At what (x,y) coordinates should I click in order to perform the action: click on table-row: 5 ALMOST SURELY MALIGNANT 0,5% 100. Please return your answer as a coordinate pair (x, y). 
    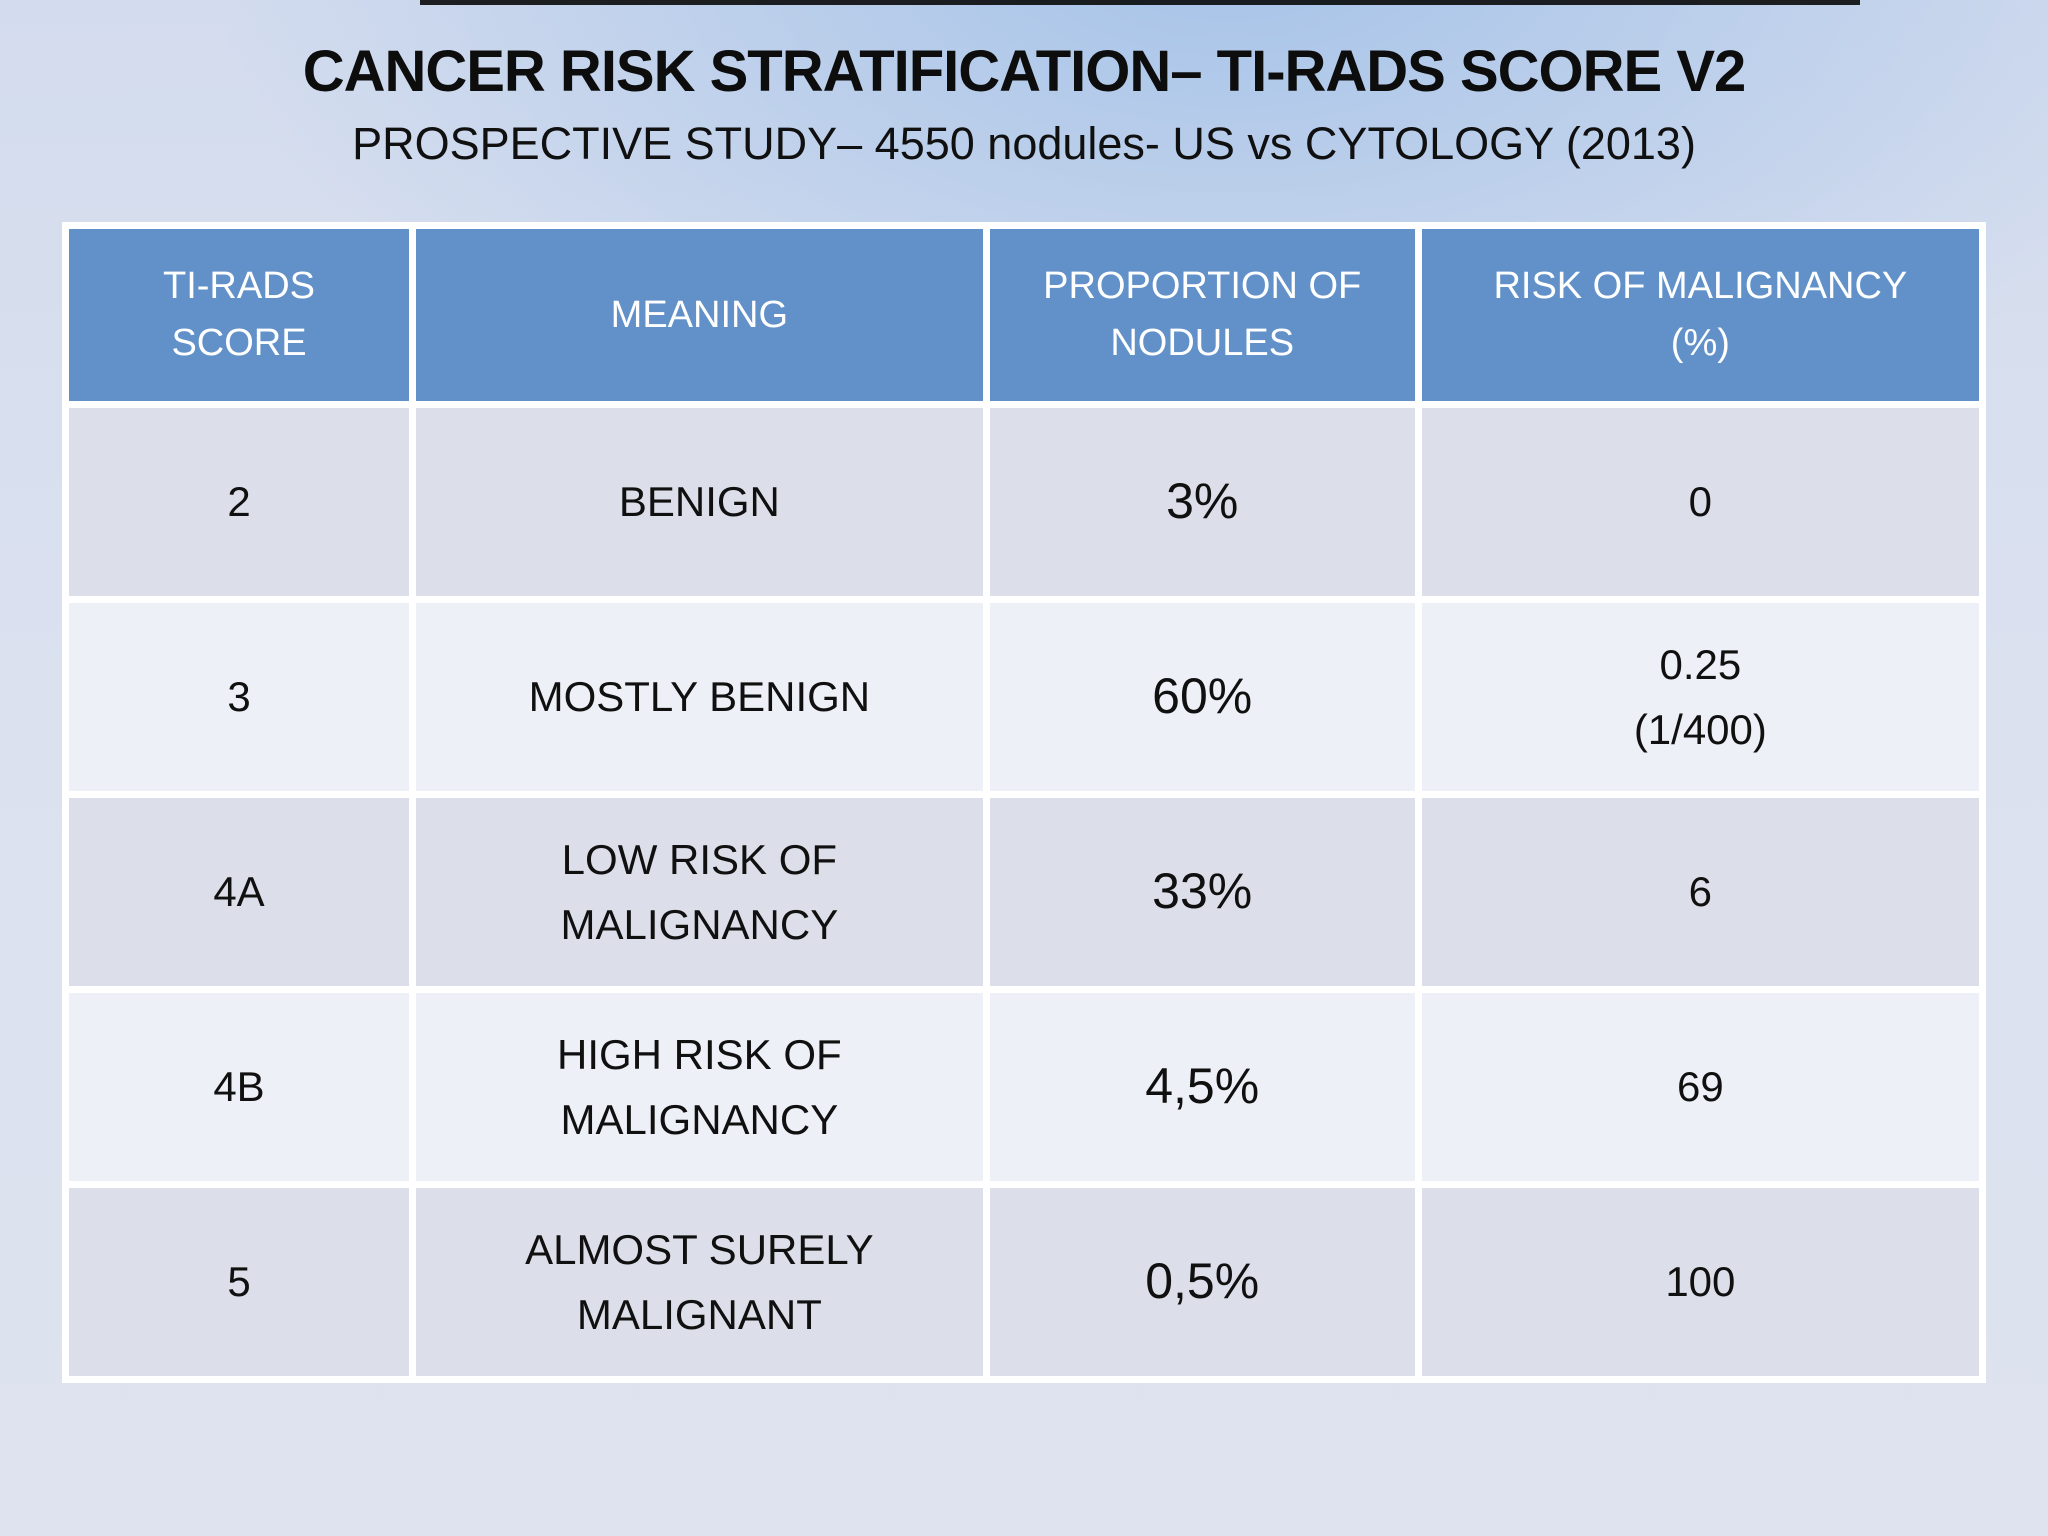
    Looking at the image, I should click on (1024, 1282).